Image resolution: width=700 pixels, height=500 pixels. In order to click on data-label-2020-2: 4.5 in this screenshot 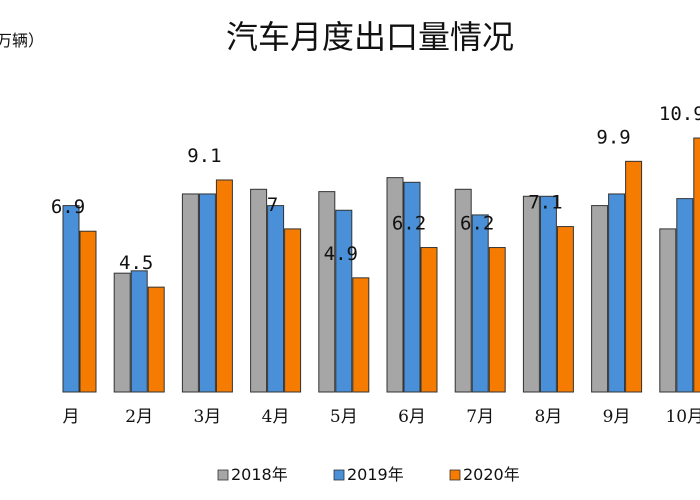, I will do `click(136, 263)`.